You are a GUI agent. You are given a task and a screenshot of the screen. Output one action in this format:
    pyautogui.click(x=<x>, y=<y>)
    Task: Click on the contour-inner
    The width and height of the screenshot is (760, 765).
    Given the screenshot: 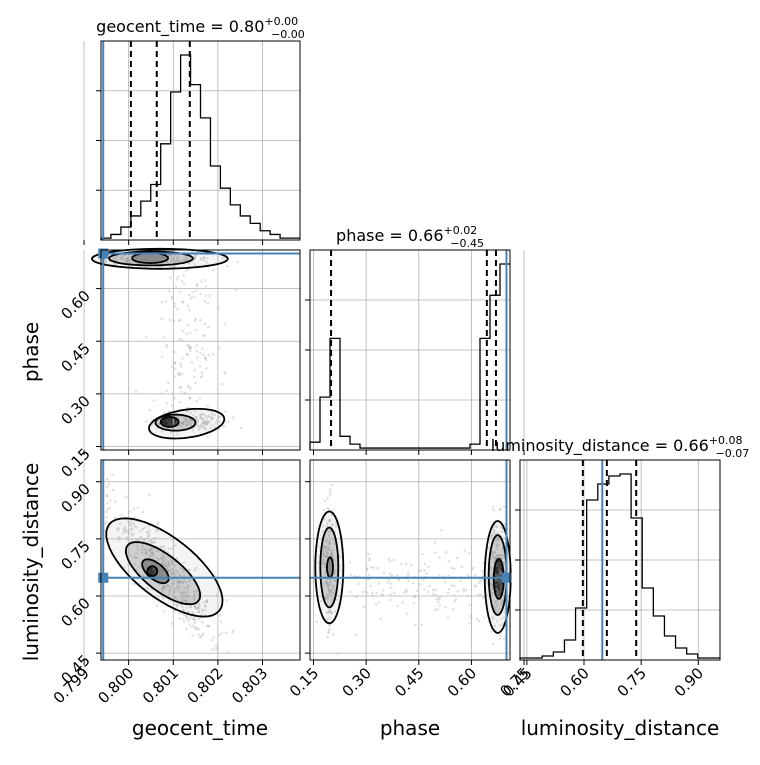 What is the action you would take?
    pyautogui.click(x=498, y=578)
    